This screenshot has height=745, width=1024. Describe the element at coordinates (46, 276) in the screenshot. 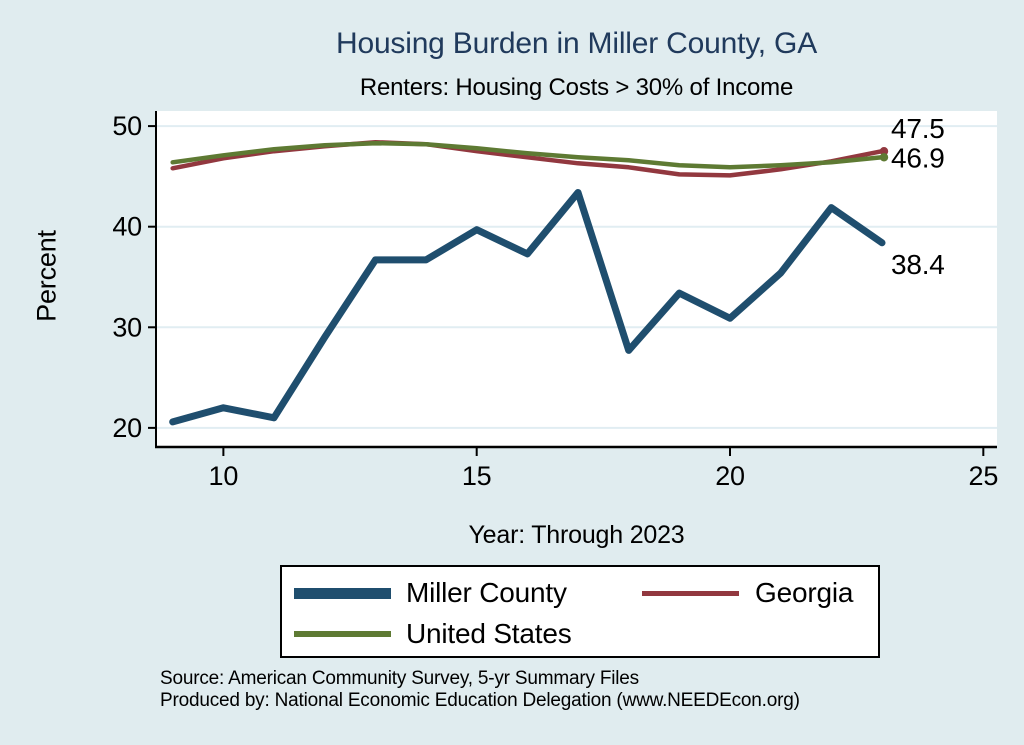

I see `y-axis-title: Percent` at that location.